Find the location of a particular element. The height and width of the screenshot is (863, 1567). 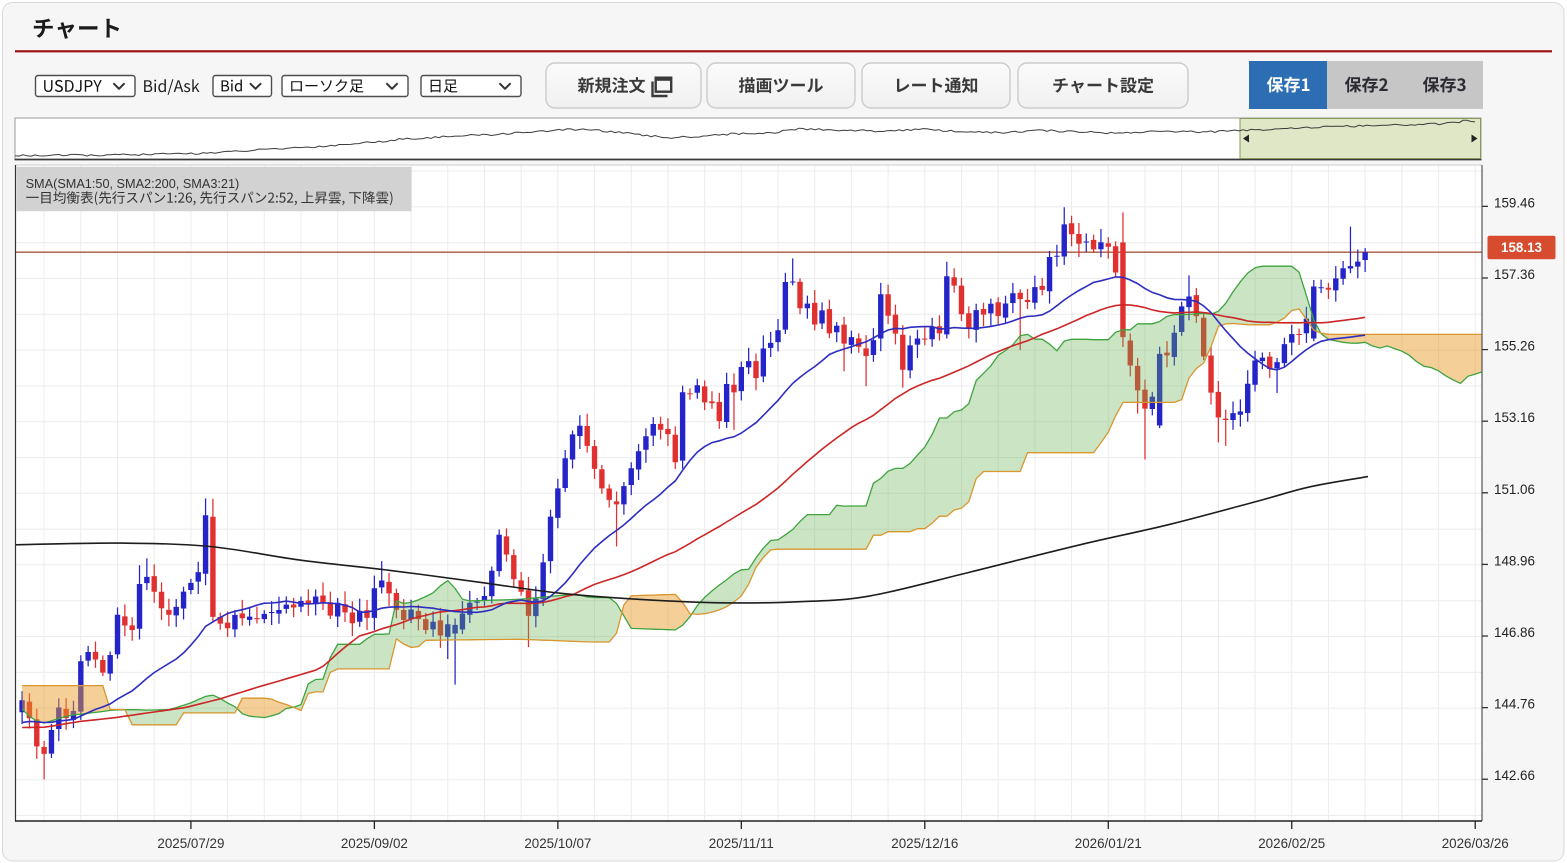

svg-text: 2025/07/29 is located at coordinates (190, 843).